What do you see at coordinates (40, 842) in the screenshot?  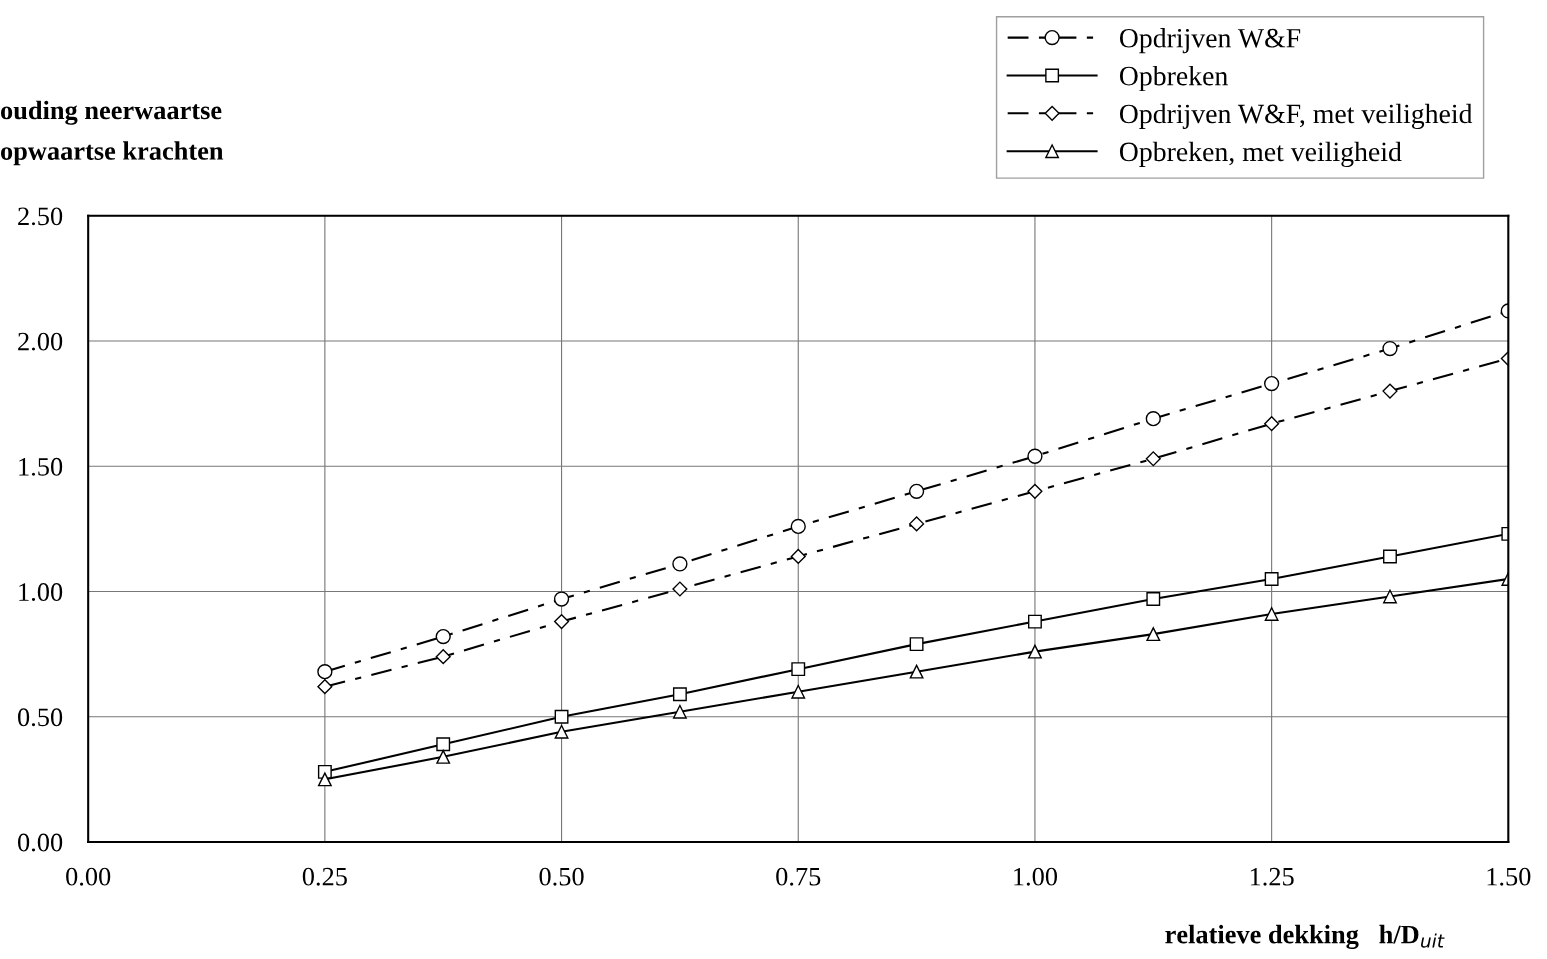 I see `y-tick-label: 0.00` at bounding box center [40, 842].